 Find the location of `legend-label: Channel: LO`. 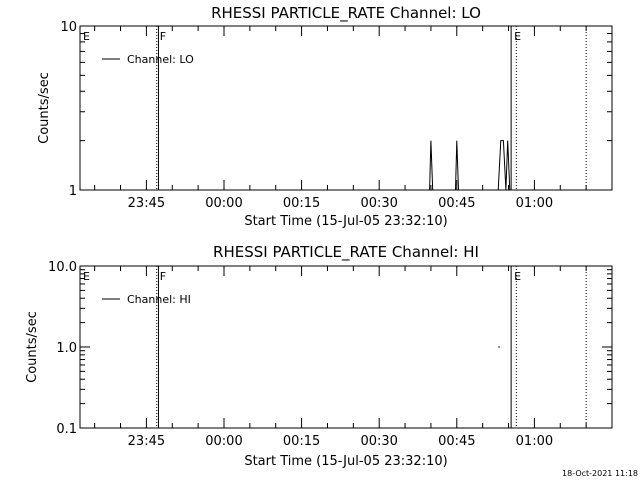

legend-label: Channel: LO is located at coordinates (160, 59).